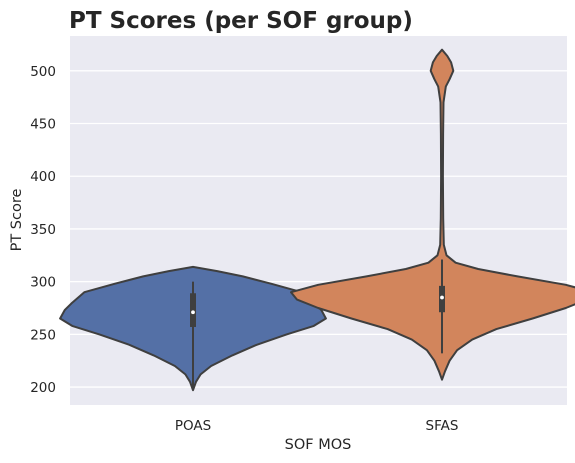 The image size is (575, 463). What do you see at coordinates (241, 21) in the screenshot?
I see `chart-title: PT Scores (per SOF group)` at bounding box center [241, 21].